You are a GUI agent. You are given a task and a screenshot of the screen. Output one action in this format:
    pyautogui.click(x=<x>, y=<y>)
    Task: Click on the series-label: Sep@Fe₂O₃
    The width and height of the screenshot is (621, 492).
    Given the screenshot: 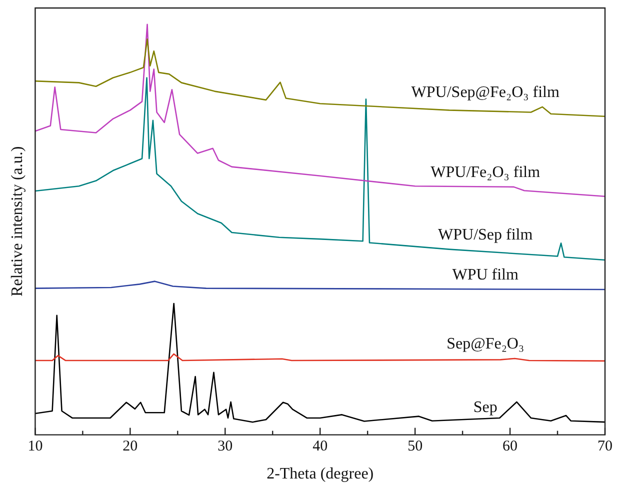 What is the action you would take?
    pyautogui.click(x=485, y=343)
    